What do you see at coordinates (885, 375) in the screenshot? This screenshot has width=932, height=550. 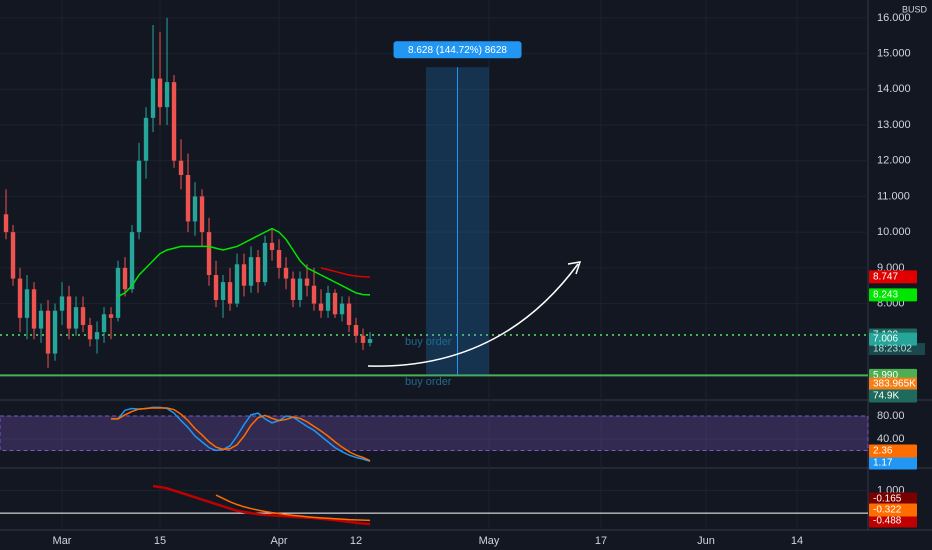 I see `price-tag-label: 5.990` at bounding box center [885, 375].